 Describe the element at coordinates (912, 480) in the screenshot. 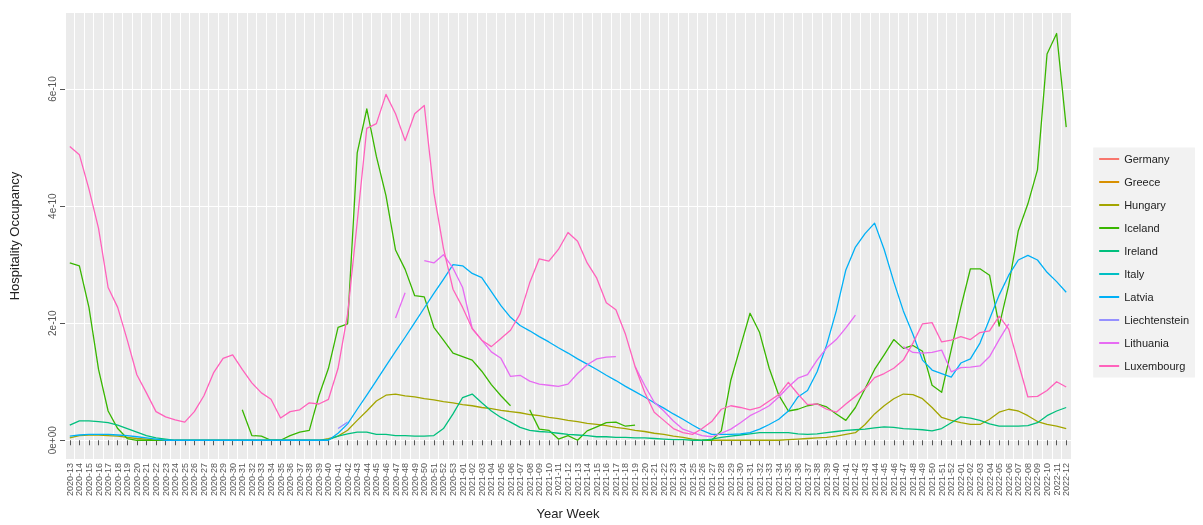

I see `x-tick-label: 2021-48` at that location.